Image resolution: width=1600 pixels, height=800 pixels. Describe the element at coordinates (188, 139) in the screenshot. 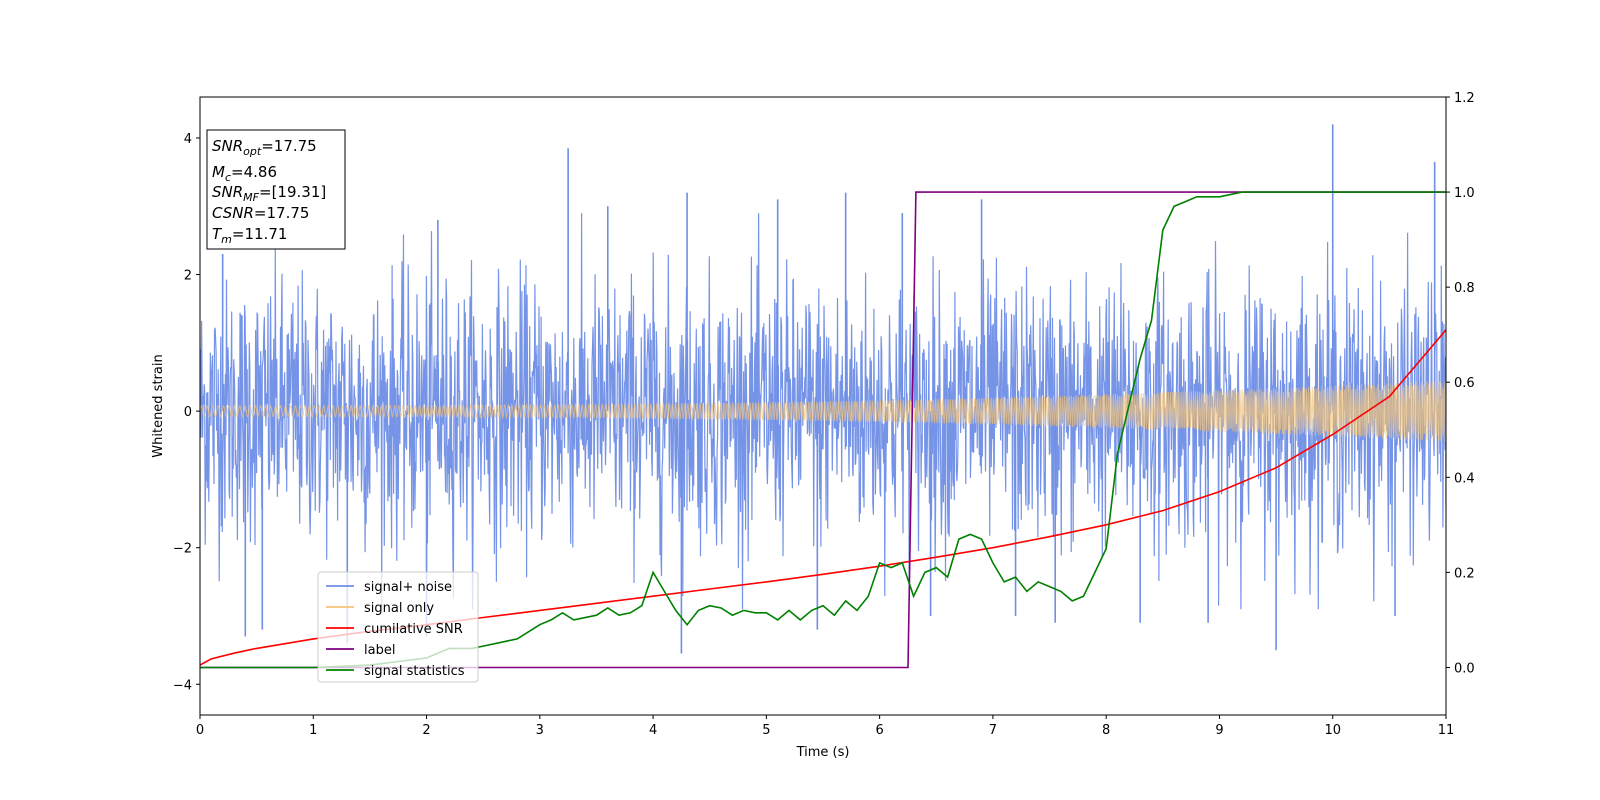

I see `y-left-tick-label: 4` at that location.